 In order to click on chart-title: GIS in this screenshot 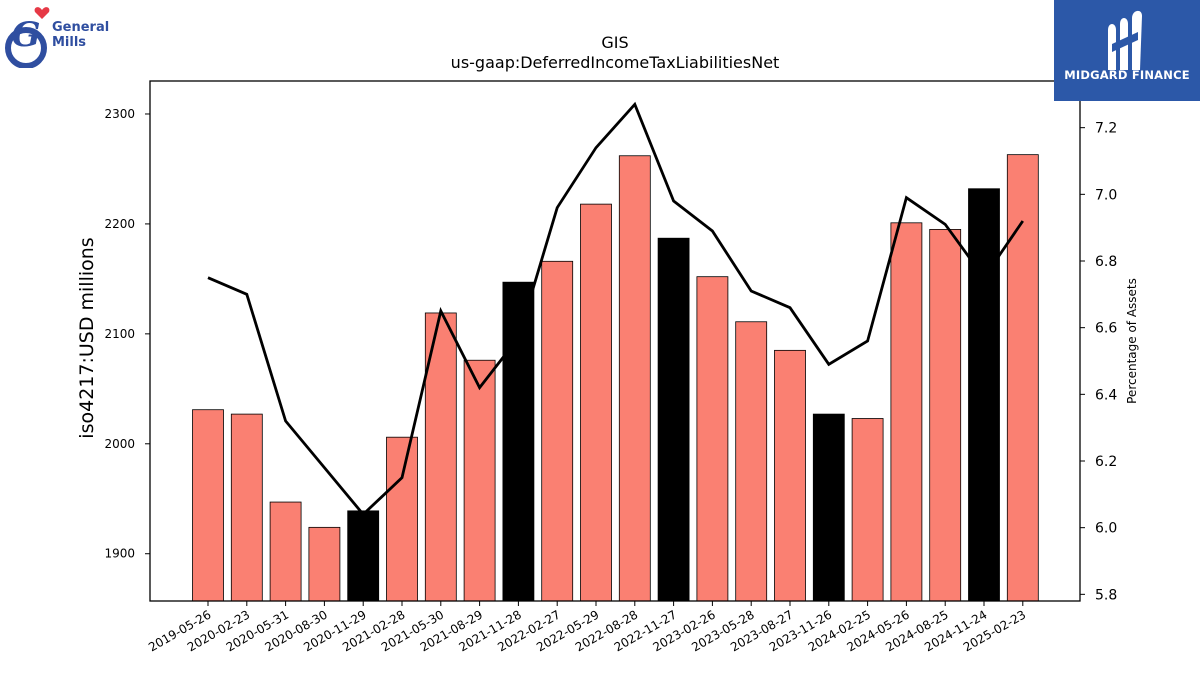, I will do `click(615, 42)`.